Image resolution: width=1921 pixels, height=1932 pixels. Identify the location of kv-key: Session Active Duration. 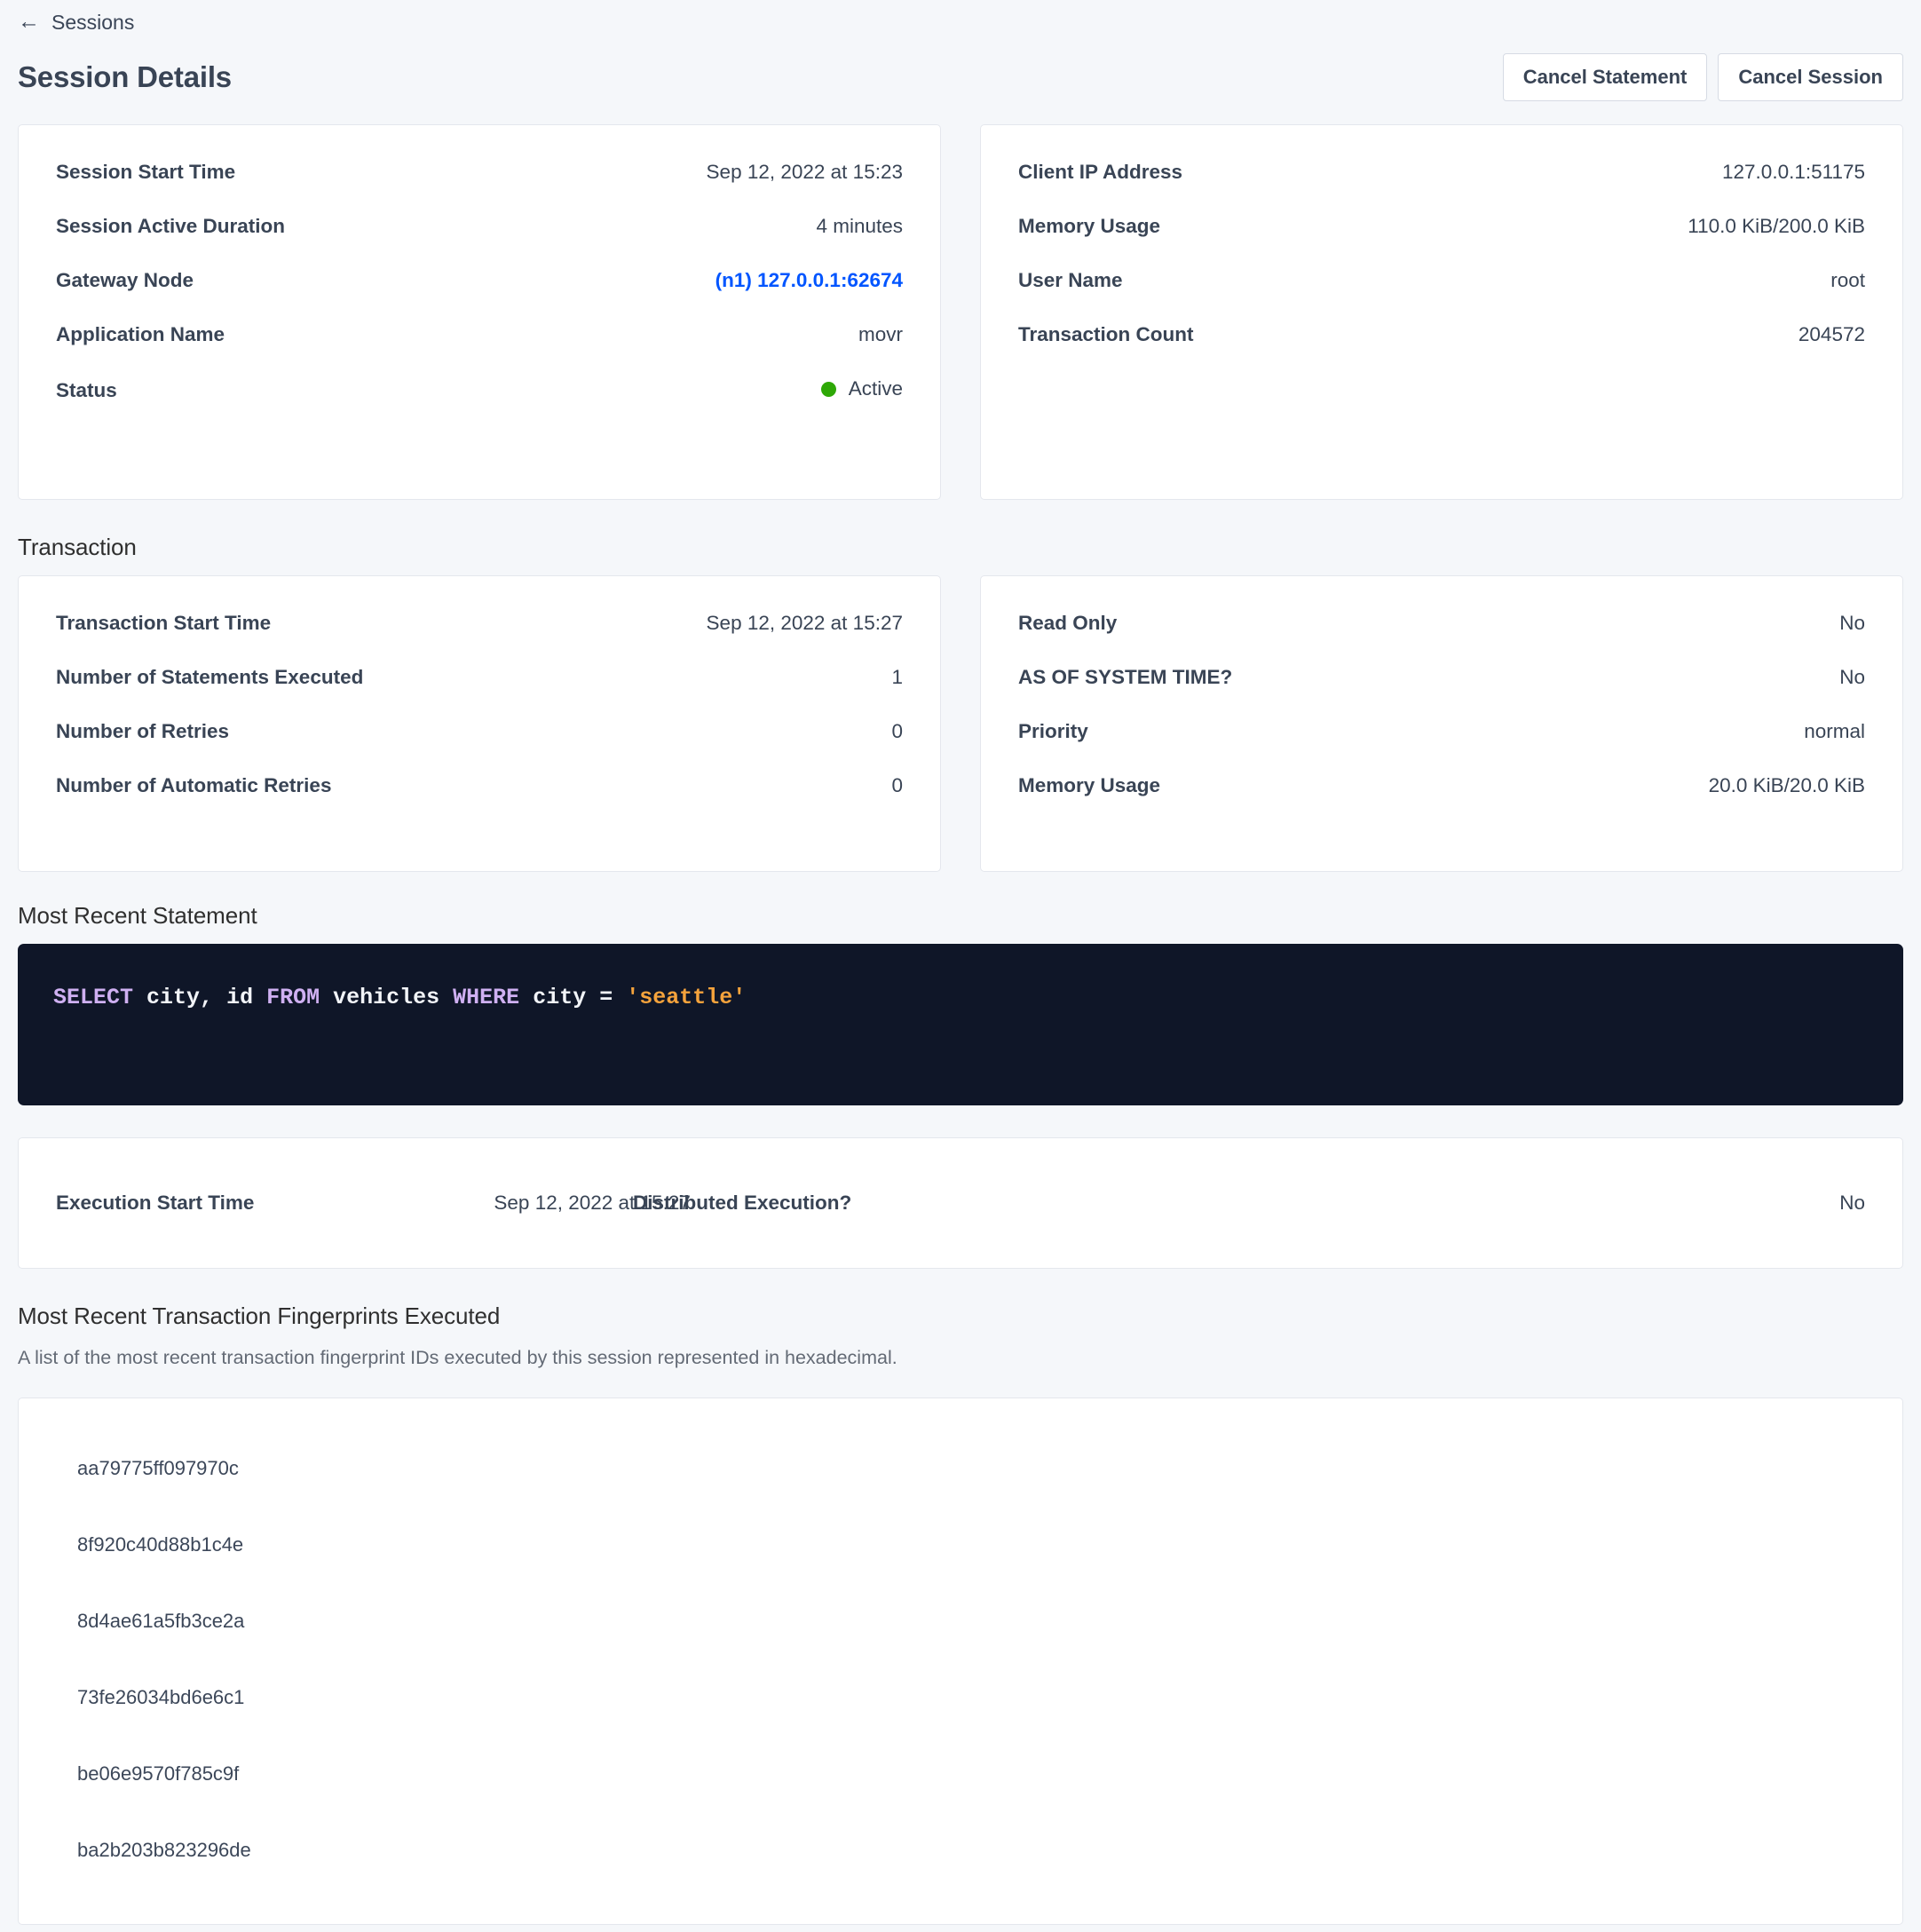
(170, 226).